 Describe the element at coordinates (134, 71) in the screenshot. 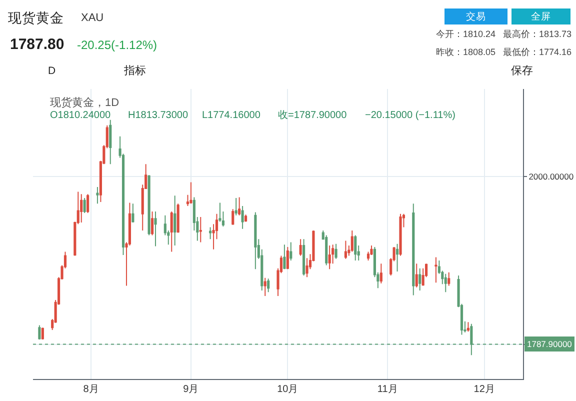

I see `text: 指标` at that location.